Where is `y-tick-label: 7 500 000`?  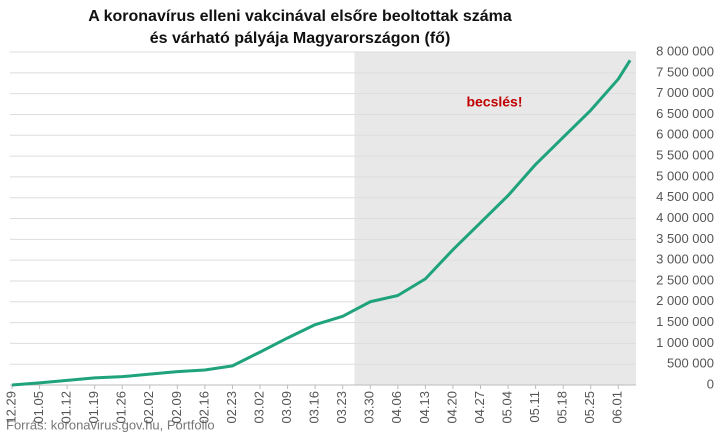 y-tick-label: 7 500 000 is located at coordinates (685, 71).